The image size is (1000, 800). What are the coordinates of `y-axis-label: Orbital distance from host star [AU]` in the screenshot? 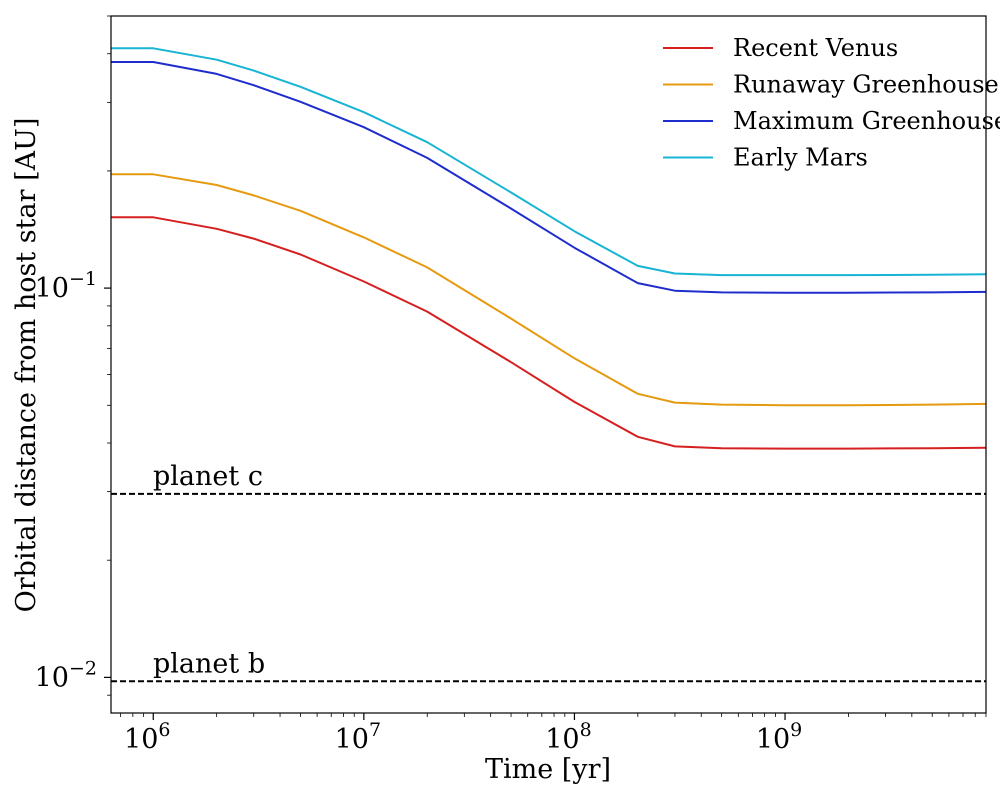 It's located at (26, 365).